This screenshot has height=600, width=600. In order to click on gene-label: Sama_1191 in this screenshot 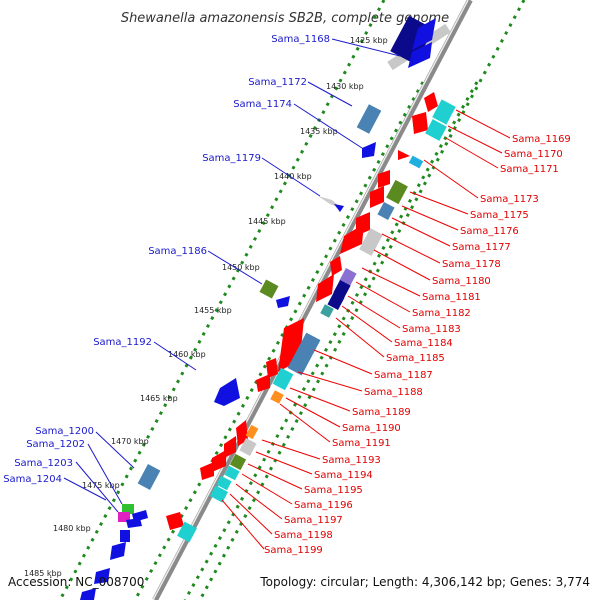, I will do `click(361, 443)`.